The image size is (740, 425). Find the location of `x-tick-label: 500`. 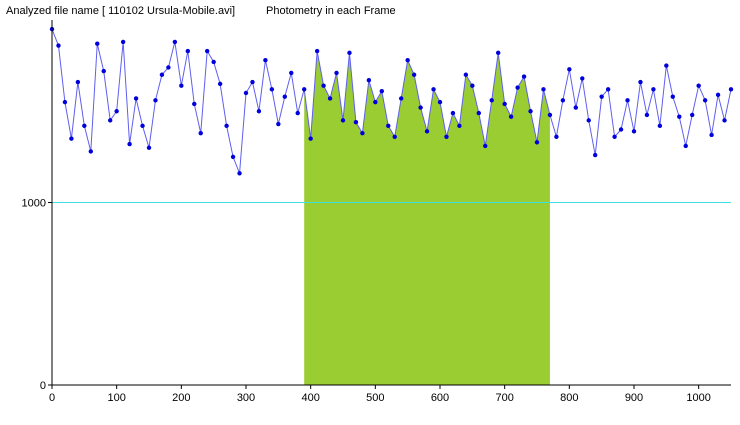

x-tick-label: 500 is located at coordinates (375, 398).